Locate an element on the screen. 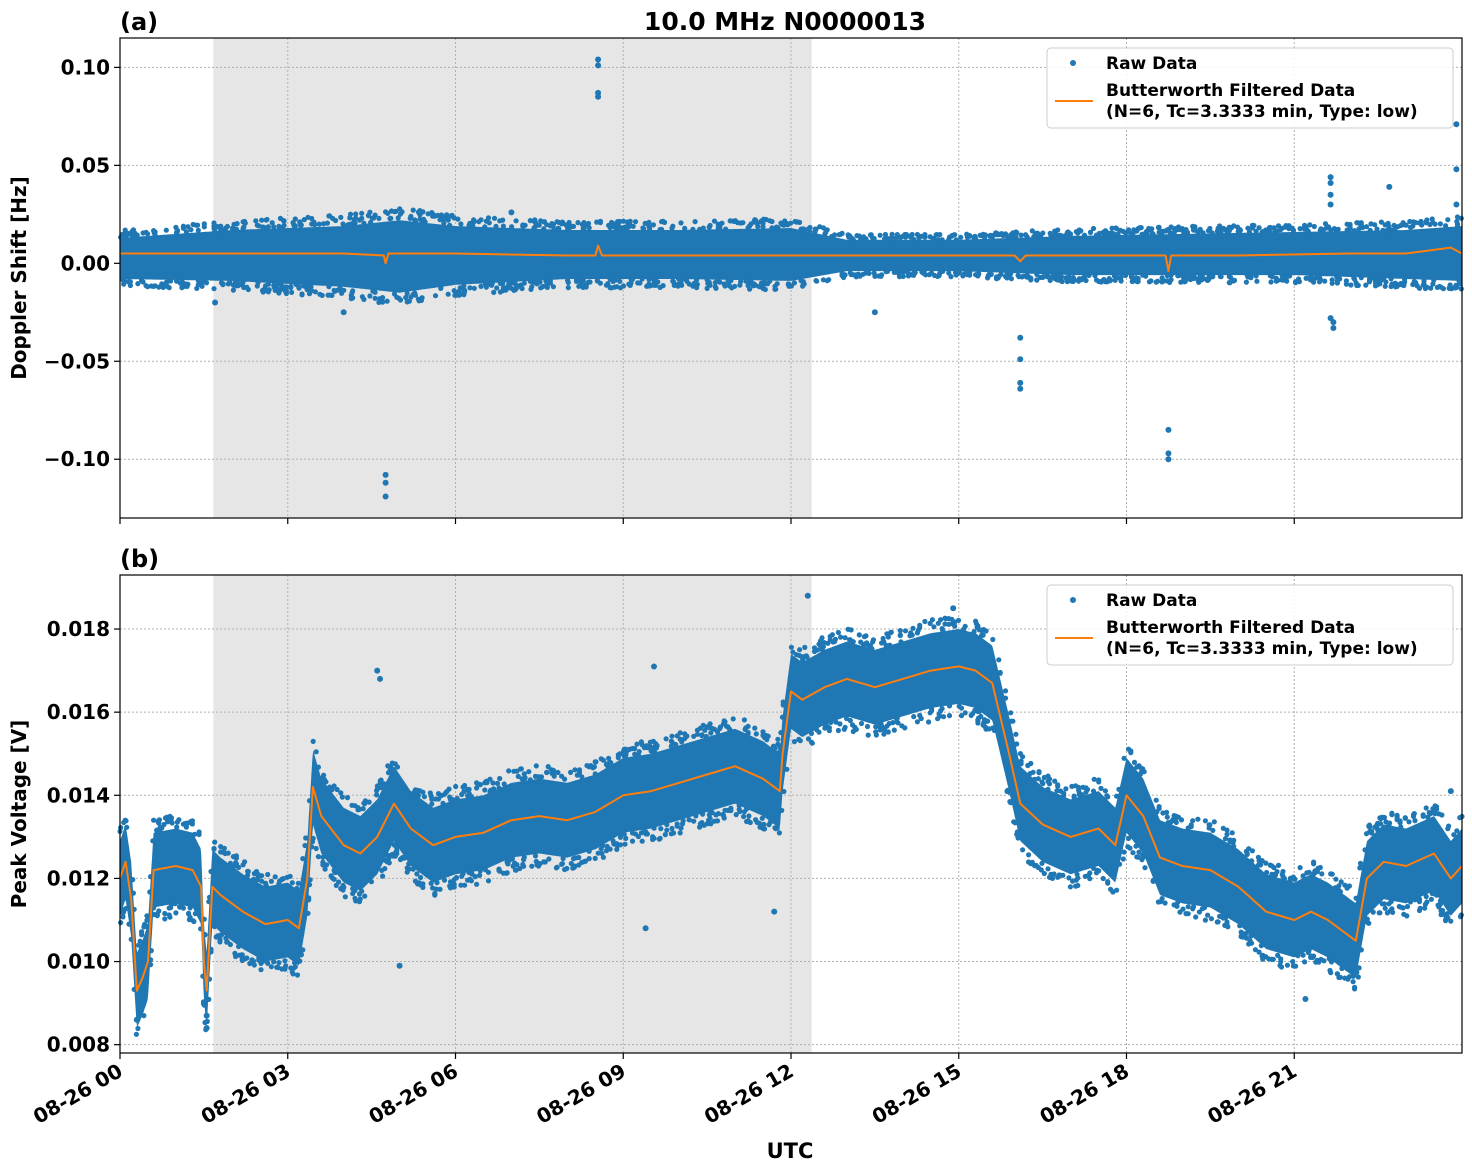 The height and width of the screenshot is (1172, 1472). raw-data-outlier is located at coordinates (645, 928).